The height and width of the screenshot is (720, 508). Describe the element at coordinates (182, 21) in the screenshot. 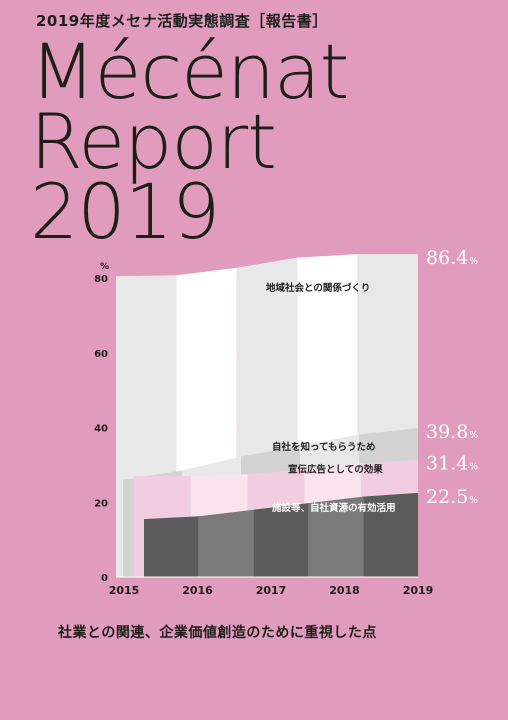

I see `report-subtitle: 2019年度メセナ活動実態調査［報告書］` at that location.